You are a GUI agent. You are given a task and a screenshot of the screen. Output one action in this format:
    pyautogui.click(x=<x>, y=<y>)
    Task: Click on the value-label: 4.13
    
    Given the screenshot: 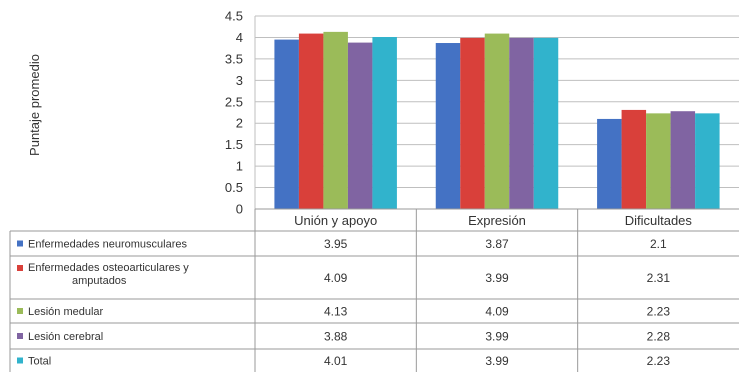 What is the action you would take?
    pyautogui.click(x=336, y=312)
    